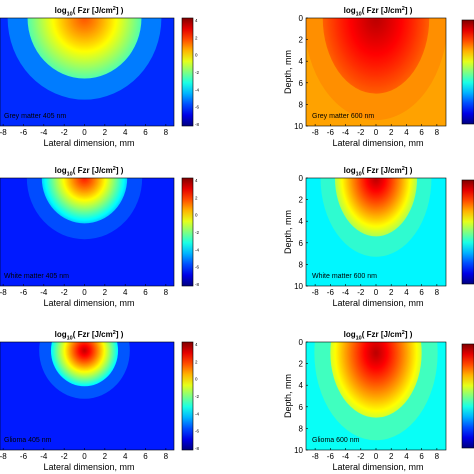 The height and width of the screenshot is (474, 474). I want to click on panel-annotation: Glioma 405 nm, so click(28, 440).